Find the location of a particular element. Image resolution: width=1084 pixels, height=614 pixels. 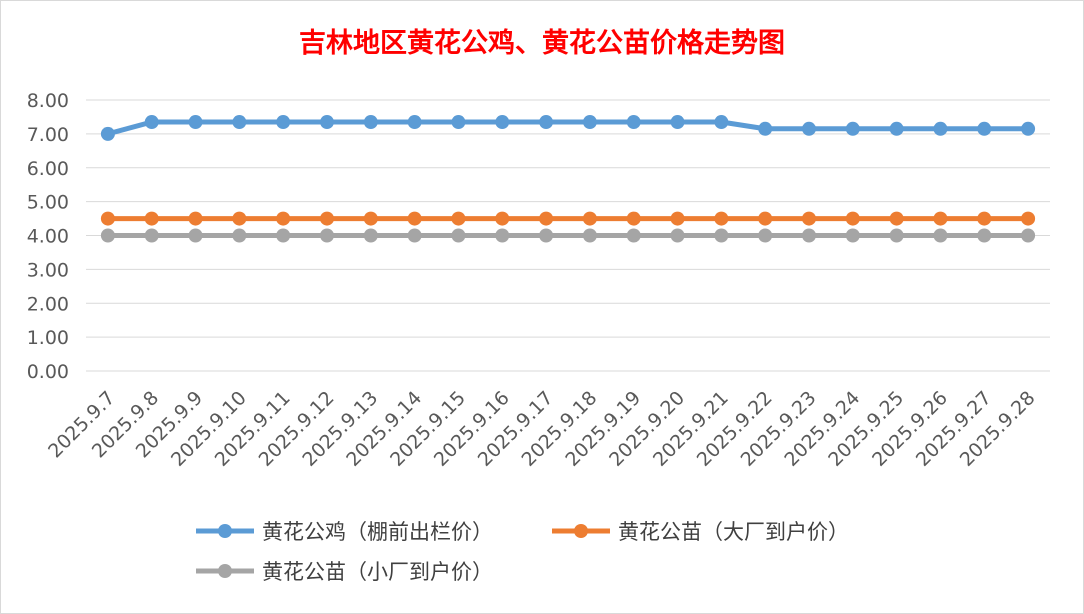

legend-item: 黄花公苗（小厂到户价） is located at coordinates (344, 572).